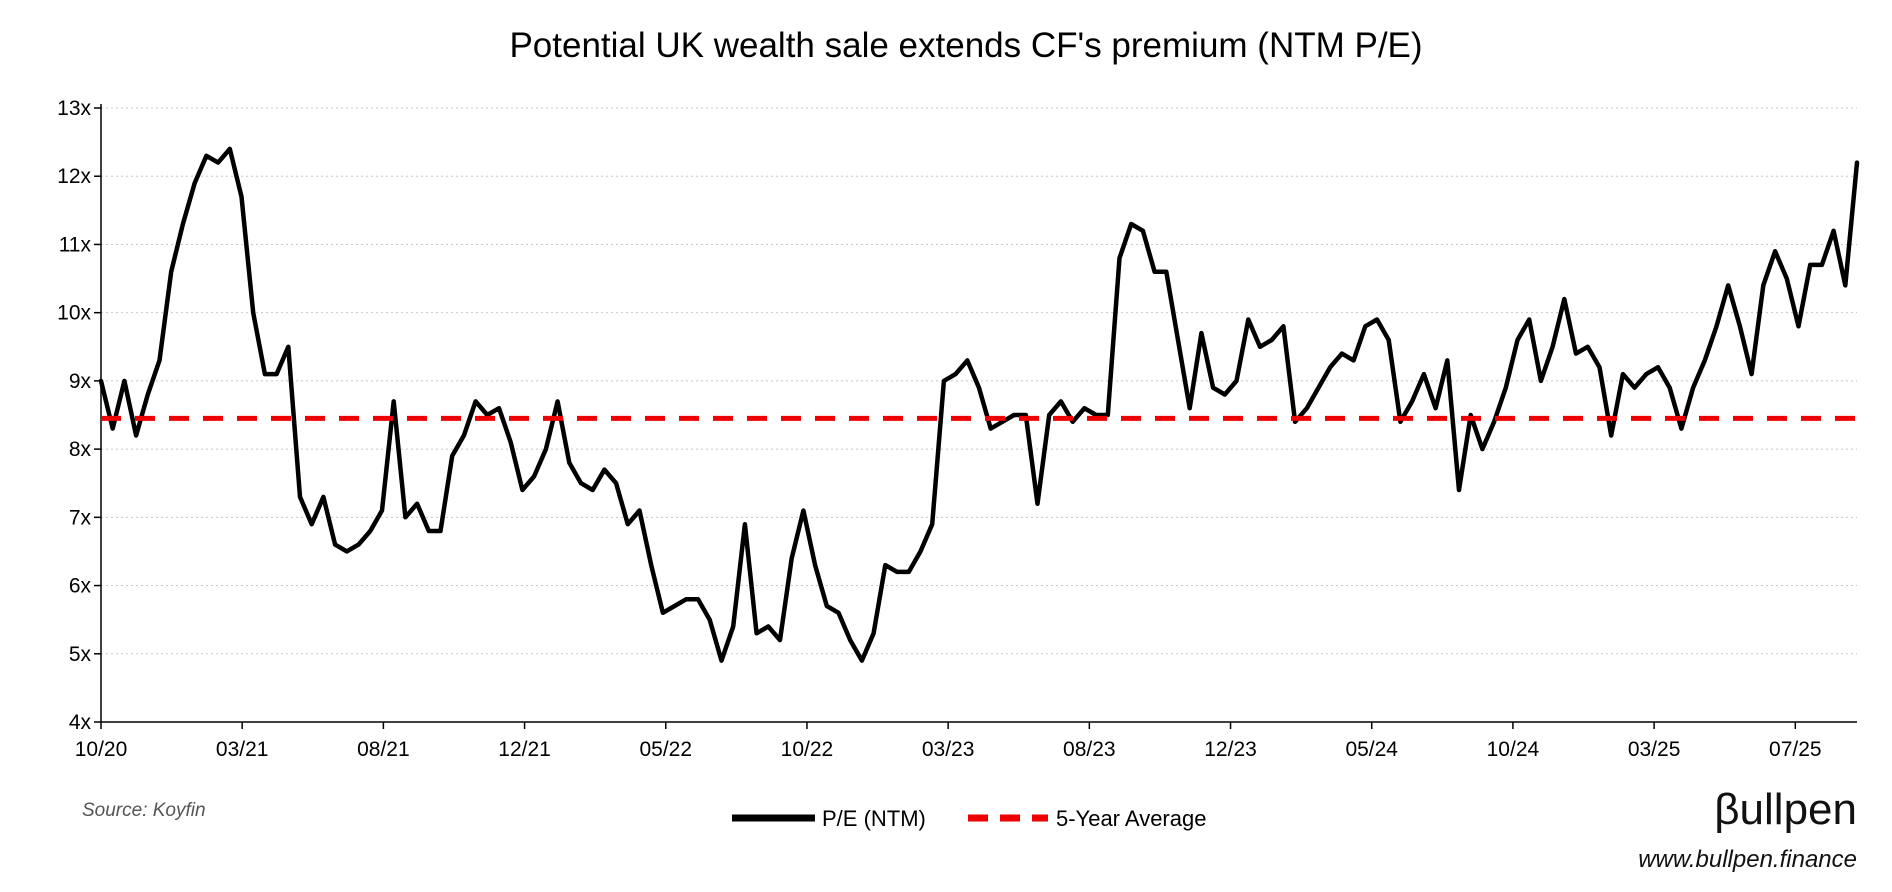 Image resolution: width=1892 pixels, height=892 pixels. Describe the element at coordinates (80, 517) in the screenshot. I see `y-tick-label: 7x` at that location.